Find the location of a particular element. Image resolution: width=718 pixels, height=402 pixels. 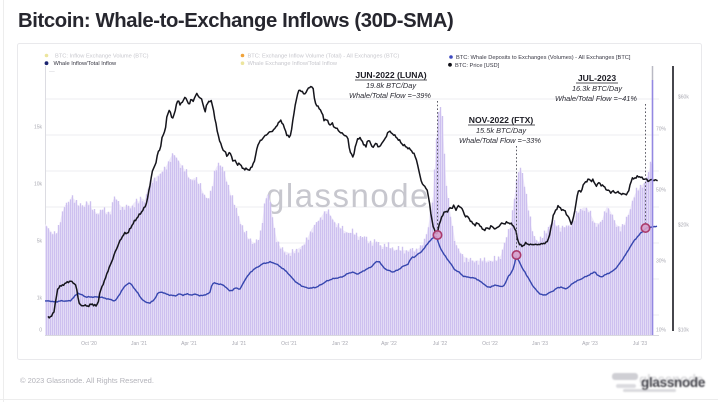

svg-text: 30% is located at coordinates (661, 262).